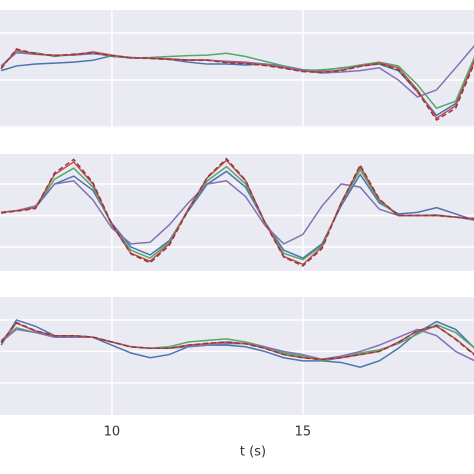 The image size is (474, 474). What do you see at coordinates (112, 432) in the screenshot?
I see `x-tick-label: 10` at bounding box center [112, 432].